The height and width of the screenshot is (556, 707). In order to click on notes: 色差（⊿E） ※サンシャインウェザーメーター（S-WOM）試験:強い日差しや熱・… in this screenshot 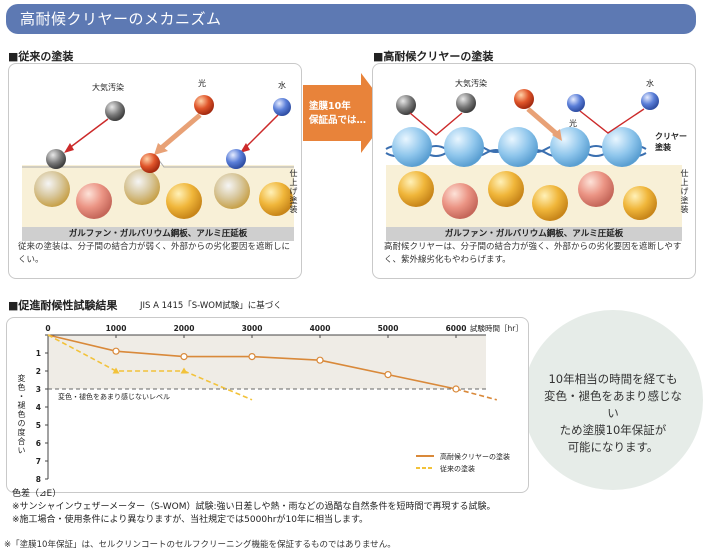, I will do `click(253, 507)`.